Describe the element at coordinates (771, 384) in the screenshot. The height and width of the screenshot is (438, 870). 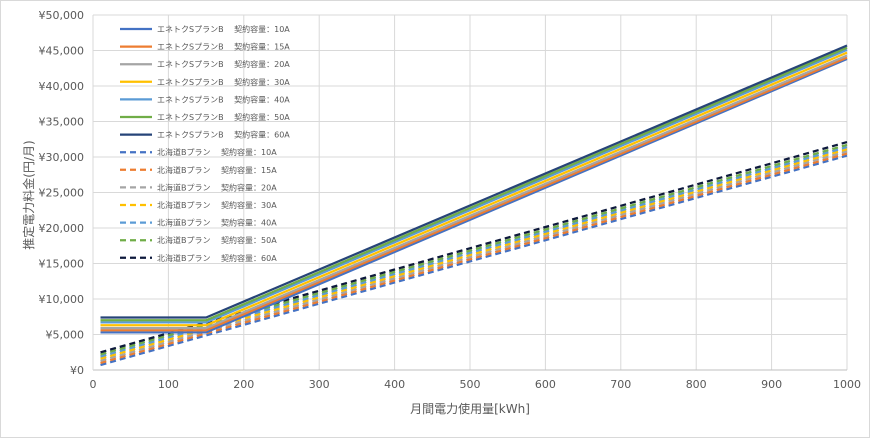
I see `x-tick-label: 900` at that location.